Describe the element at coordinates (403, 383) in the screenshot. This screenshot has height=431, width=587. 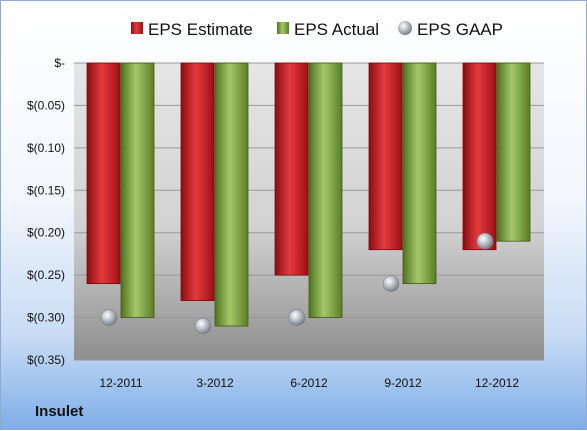
I see `x-tick-label: 9-2012` at that location.